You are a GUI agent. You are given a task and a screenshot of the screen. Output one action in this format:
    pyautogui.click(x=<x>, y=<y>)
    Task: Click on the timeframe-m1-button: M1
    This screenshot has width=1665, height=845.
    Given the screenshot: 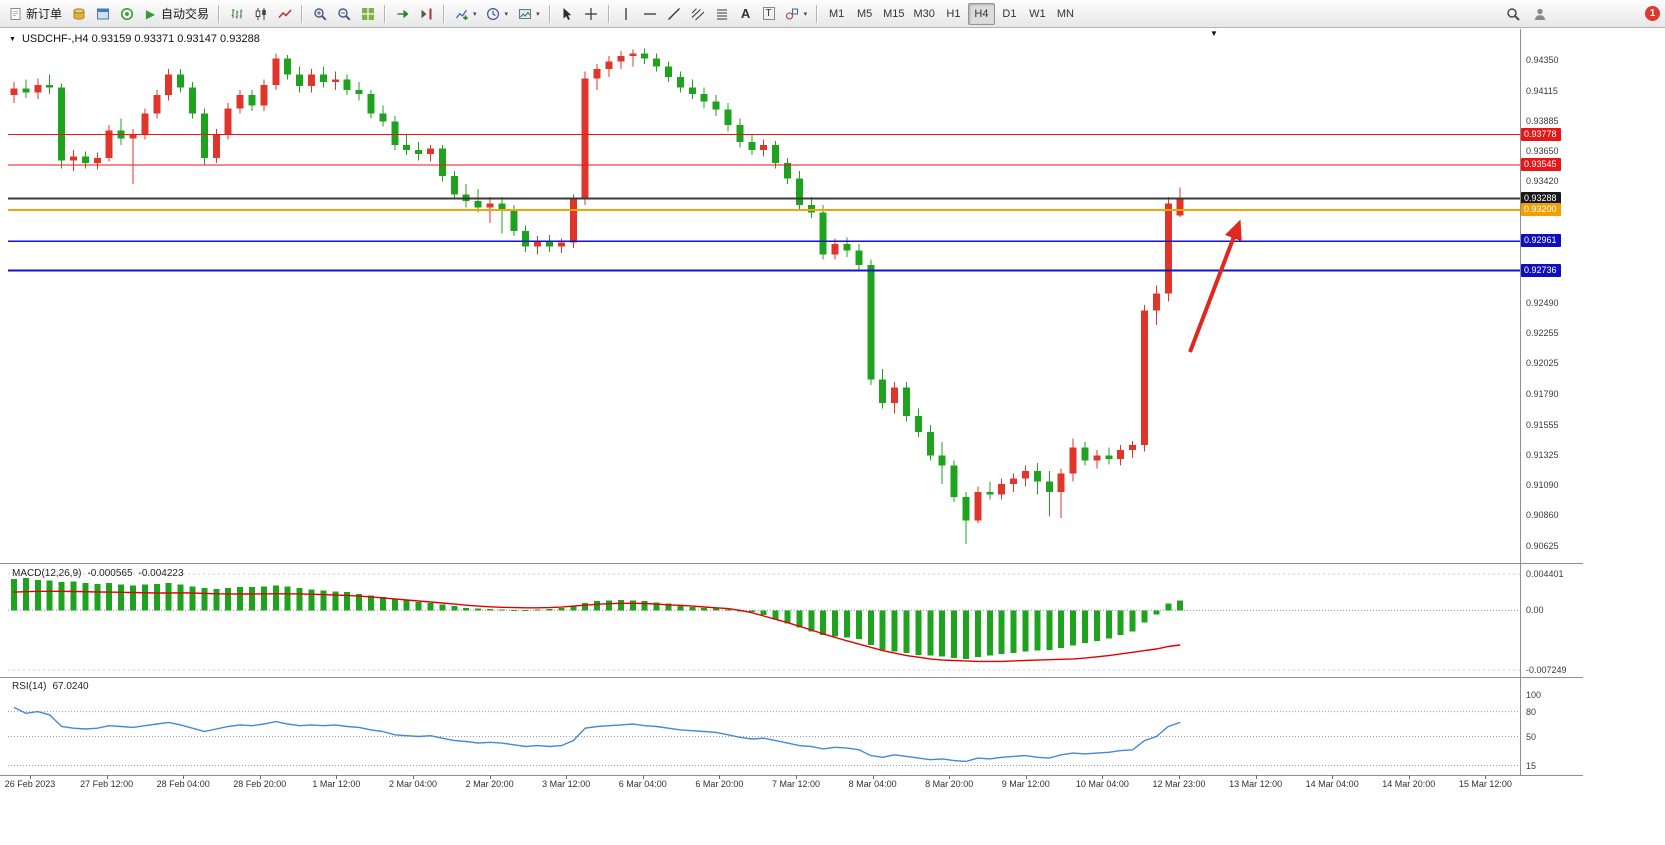 What is the action you would take?
    pyautogui.click(x=836, y=13)
    